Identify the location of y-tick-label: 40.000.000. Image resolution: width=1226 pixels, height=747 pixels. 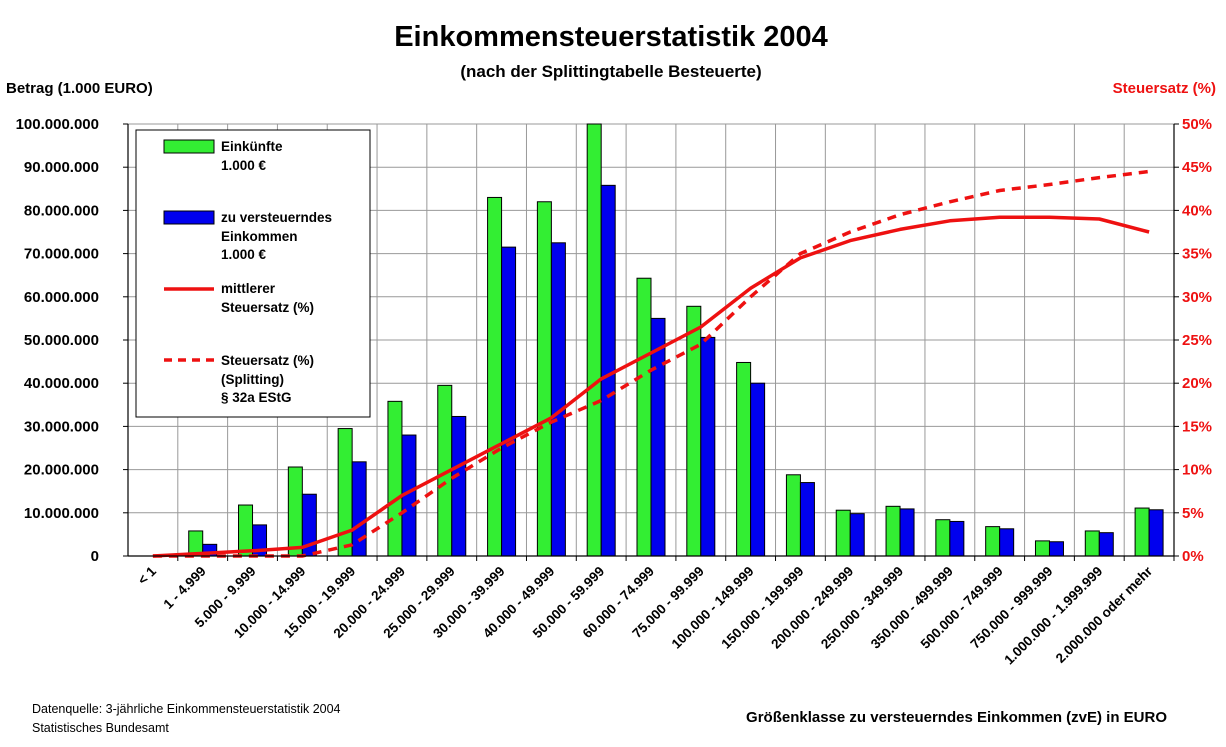
(61, 383).